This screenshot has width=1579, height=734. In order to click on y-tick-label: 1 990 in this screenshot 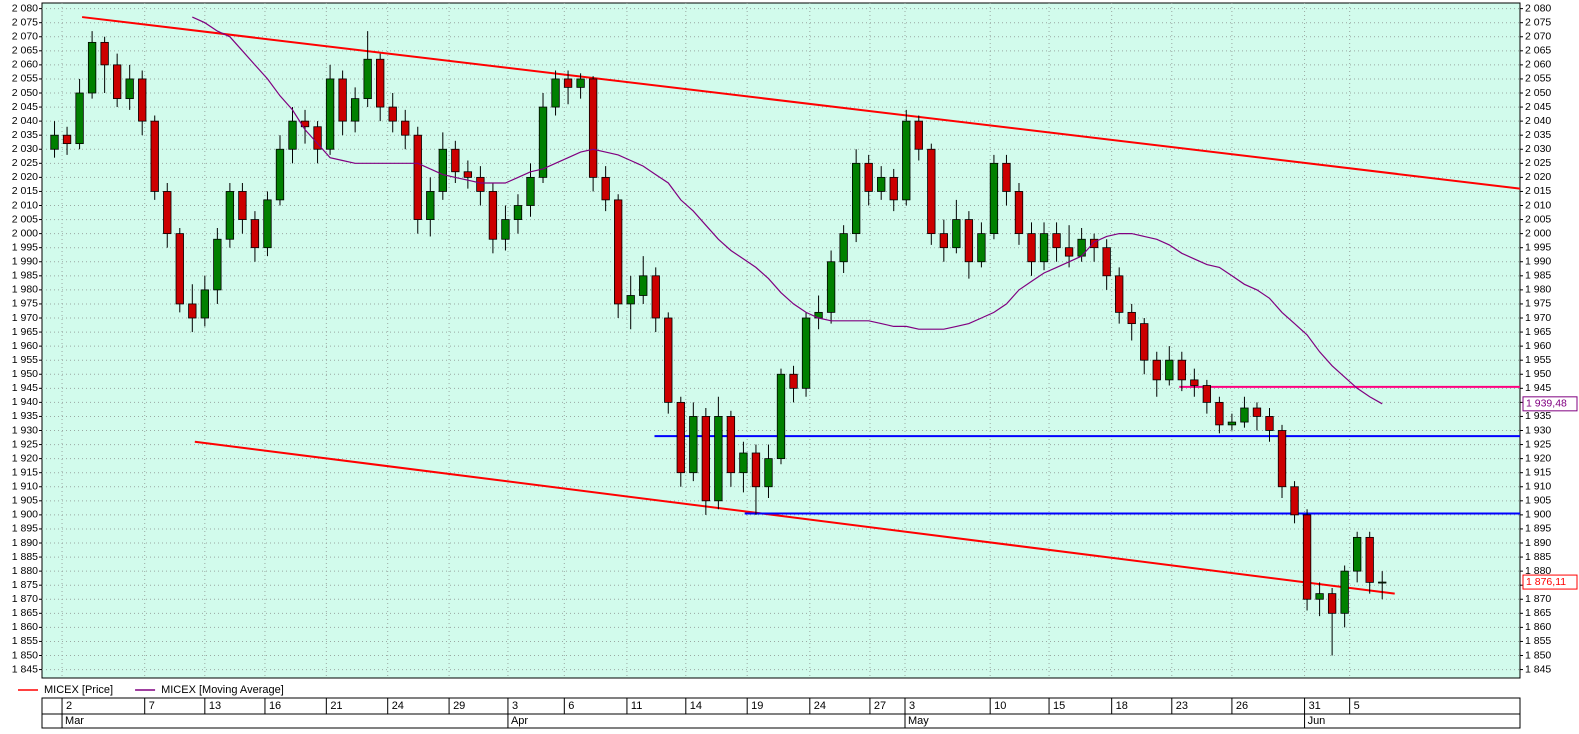, I will do `click(25, 262)`.